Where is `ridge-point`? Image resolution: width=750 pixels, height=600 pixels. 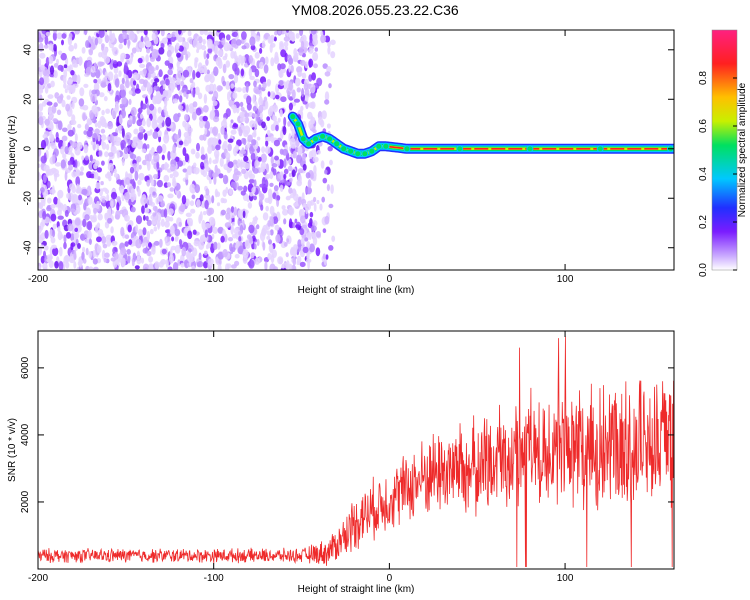 ridge-point is located at coordinates (600, 149).